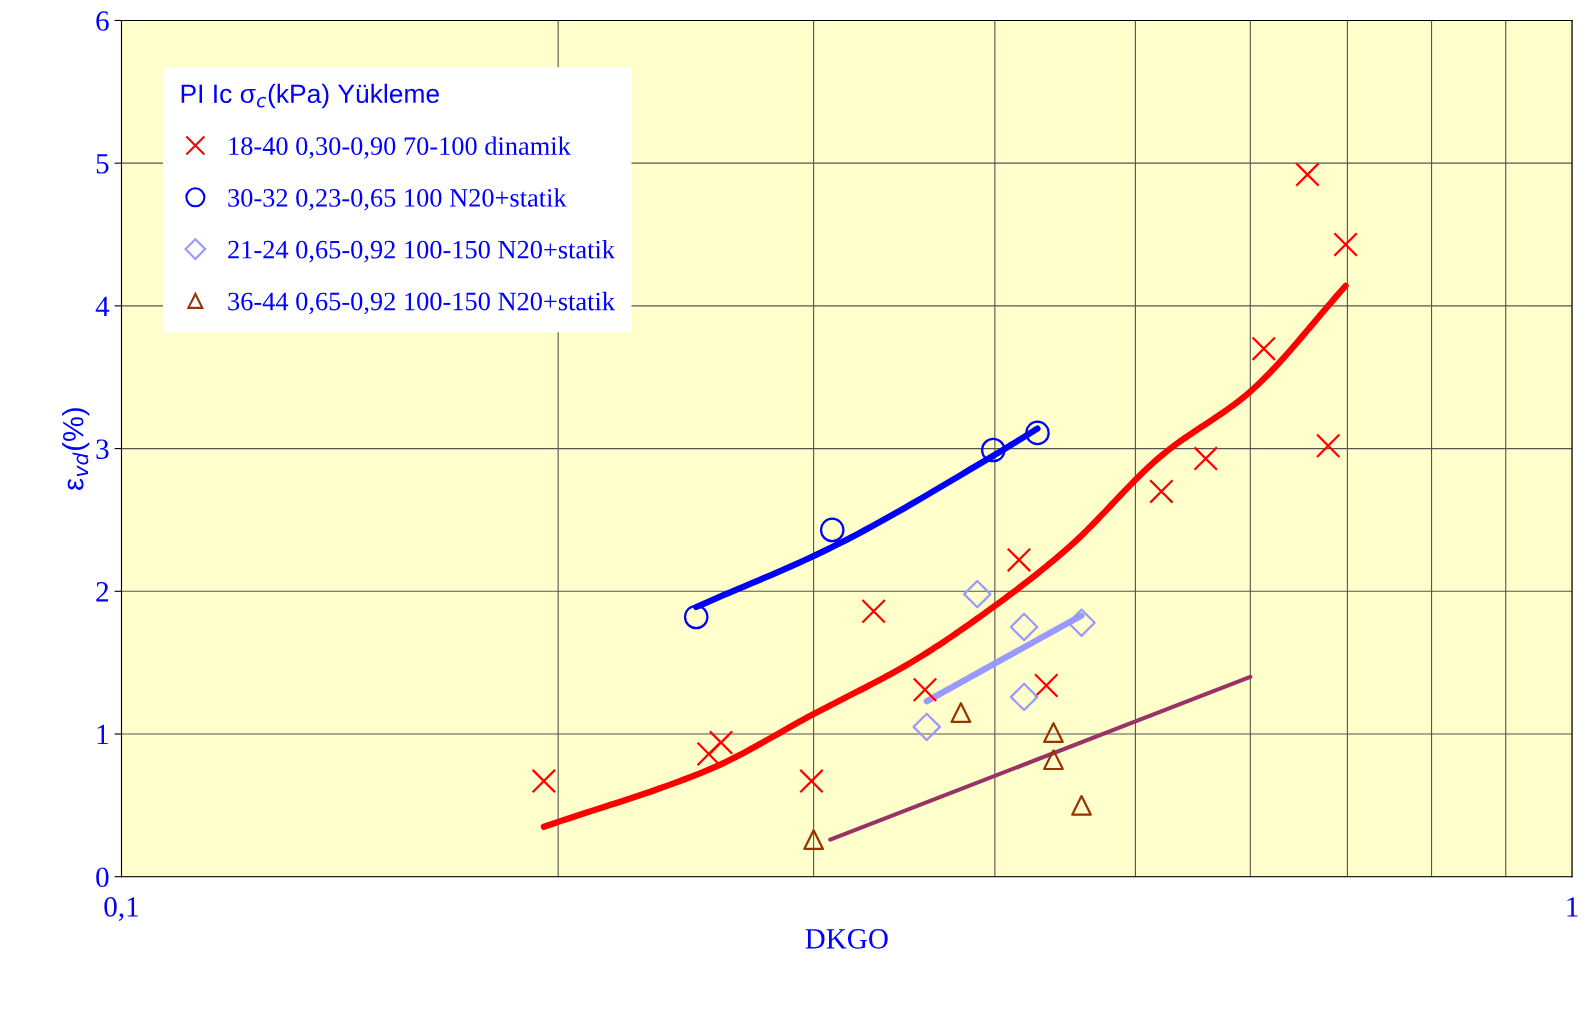 The height and width of the screenshot is (1023, 1588). I want to click on y-tick-label: 1, so click(102, 734).